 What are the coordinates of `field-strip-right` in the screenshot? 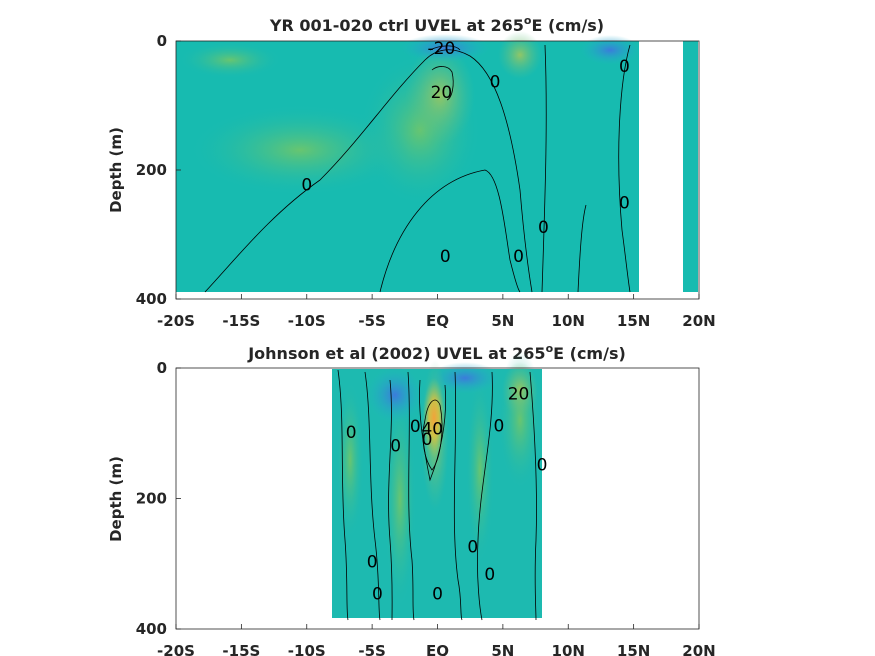 It's located at (690, 166).